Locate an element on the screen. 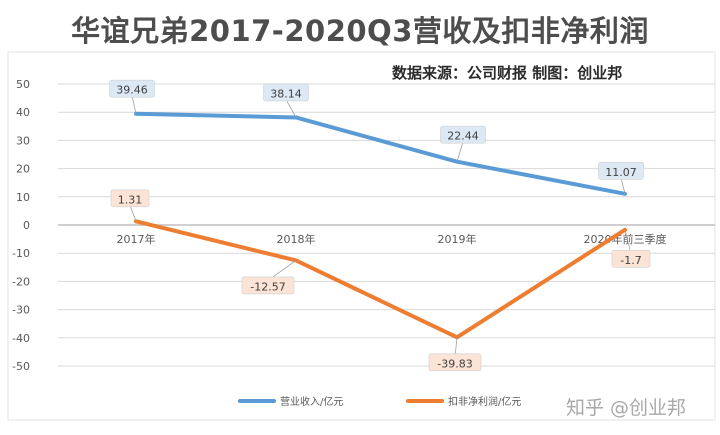 This screenshot has height=435, width=720. y-tick-label: -40 is located at coordinates (21, 338).